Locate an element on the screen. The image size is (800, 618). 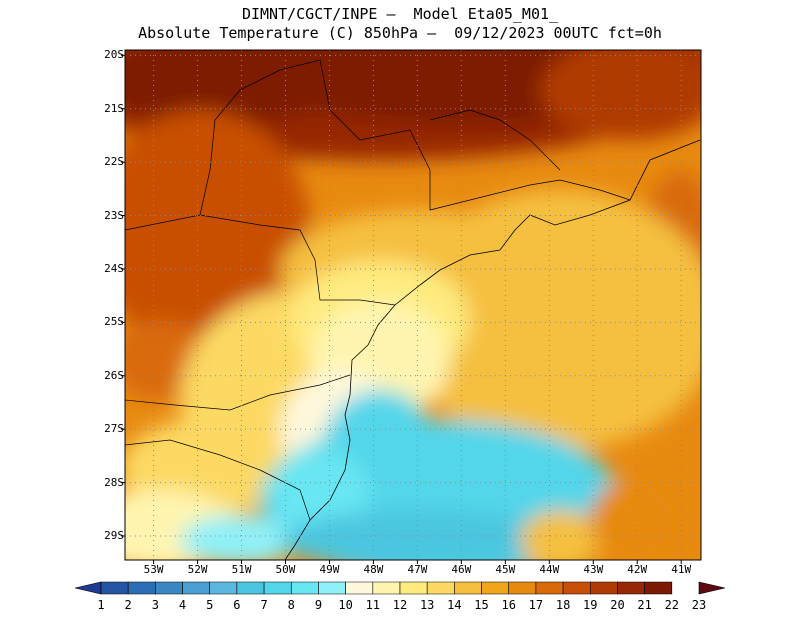
latitude-label: 20S is located at coordinates (114, 55).